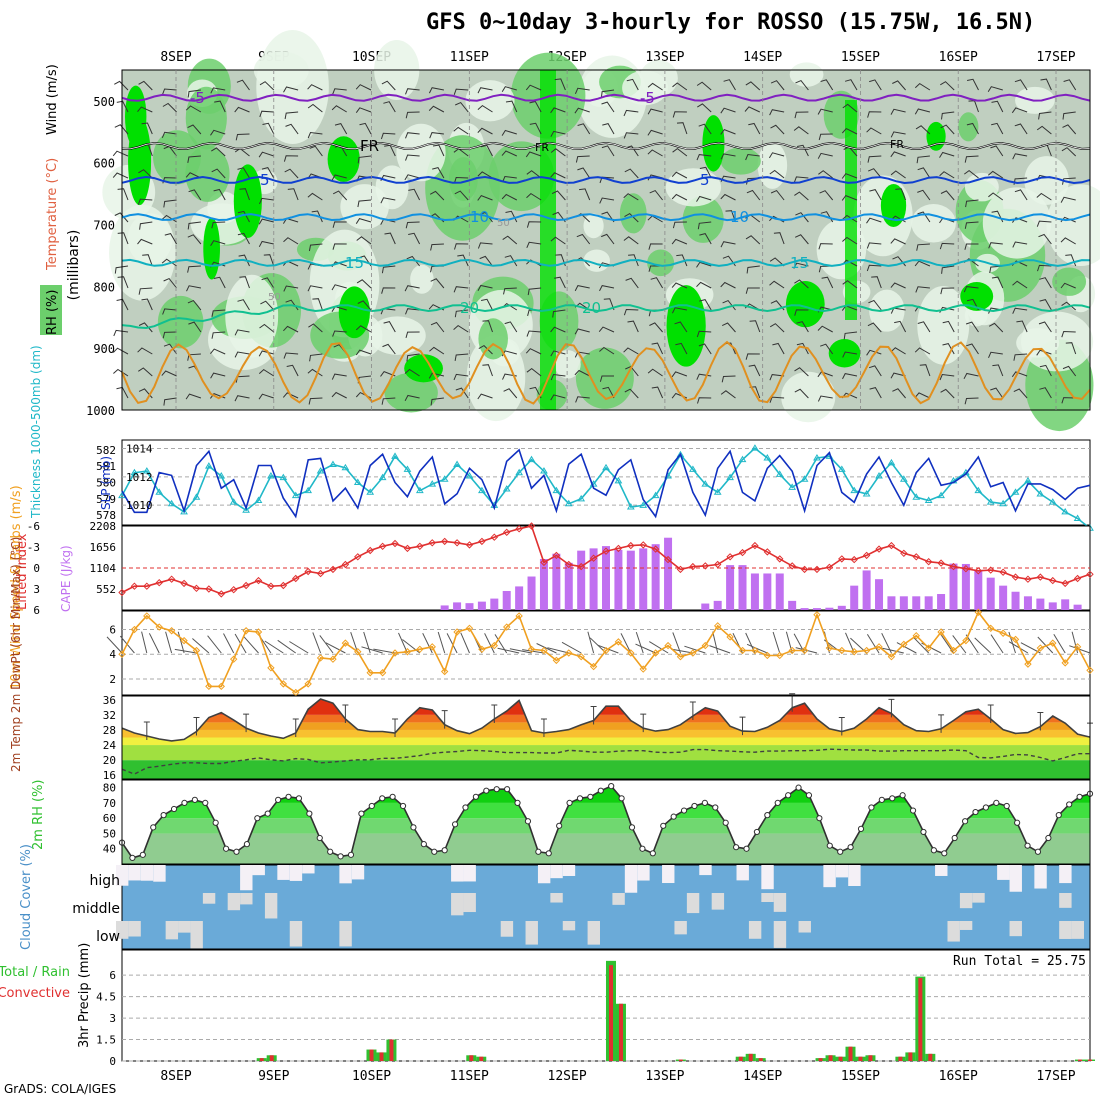 Image resolution: width=1100 pixels, height=1100 pixels. What do you see at coordinates (606, 737) in the screenshot?
I see `temp-panel-frame` at bounding box center [606, 737].